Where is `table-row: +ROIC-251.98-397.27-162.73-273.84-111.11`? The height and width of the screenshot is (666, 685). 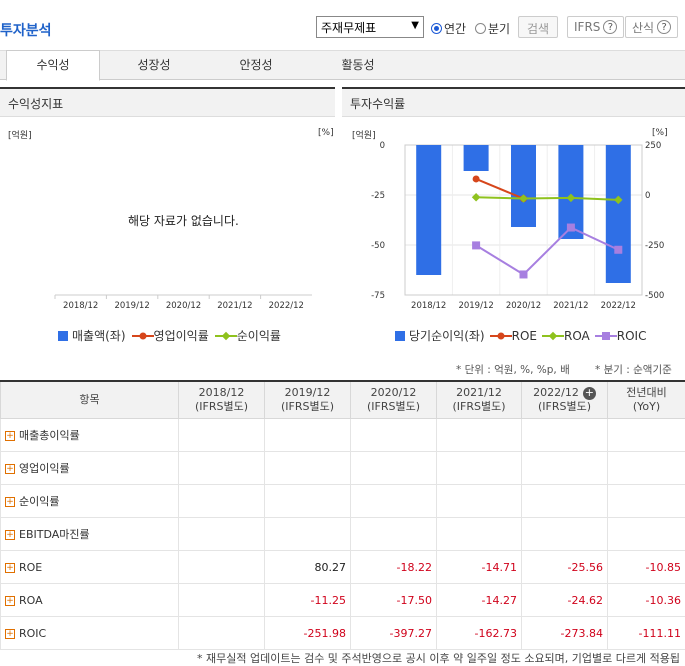 table-row: +ROIC-251.98-397.27-162.73-273.84-111.11 is located at coordinates (343, 633).